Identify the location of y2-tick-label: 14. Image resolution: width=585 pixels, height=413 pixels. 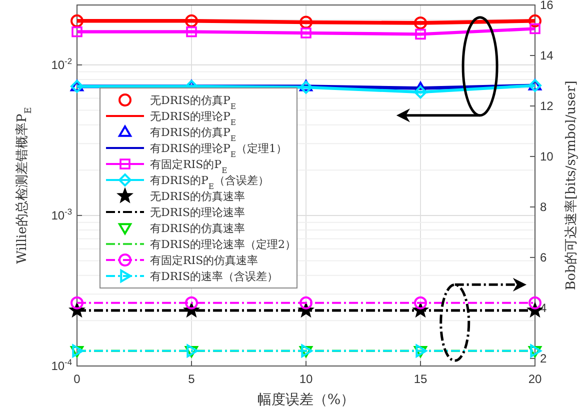
(547, 55).